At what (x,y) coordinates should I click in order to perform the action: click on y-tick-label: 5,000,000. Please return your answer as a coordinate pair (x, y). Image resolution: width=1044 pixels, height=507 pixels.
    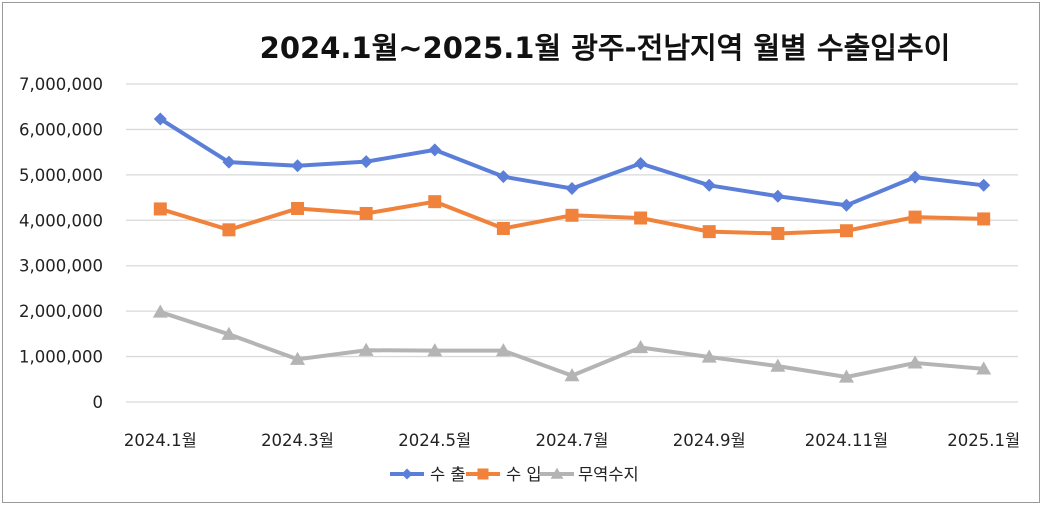
    Looking at the image, I should click on (61, 175).